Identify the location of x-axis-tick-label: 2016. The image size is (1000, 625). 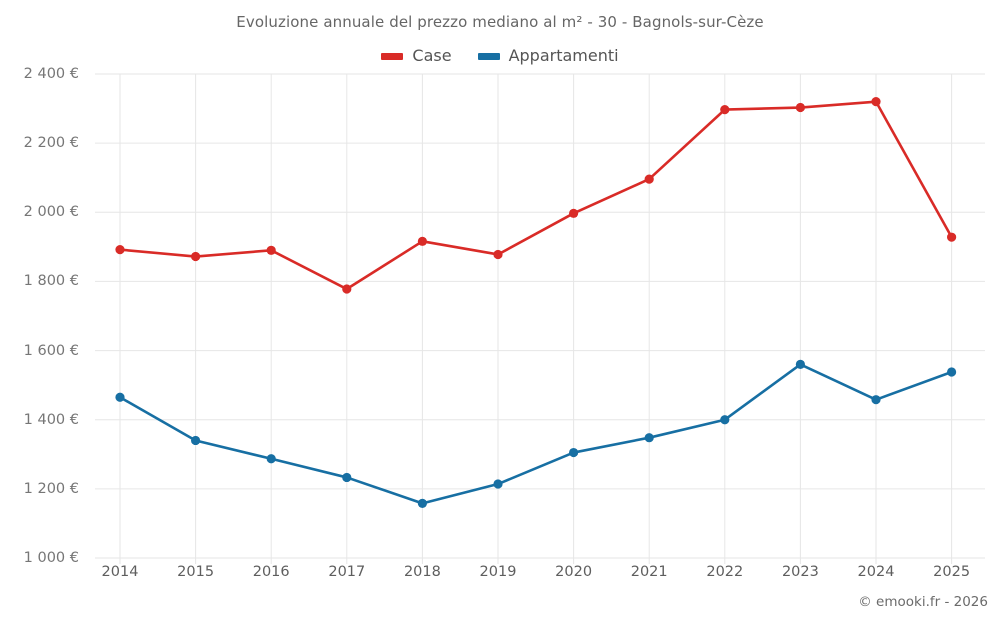
(271, 572).